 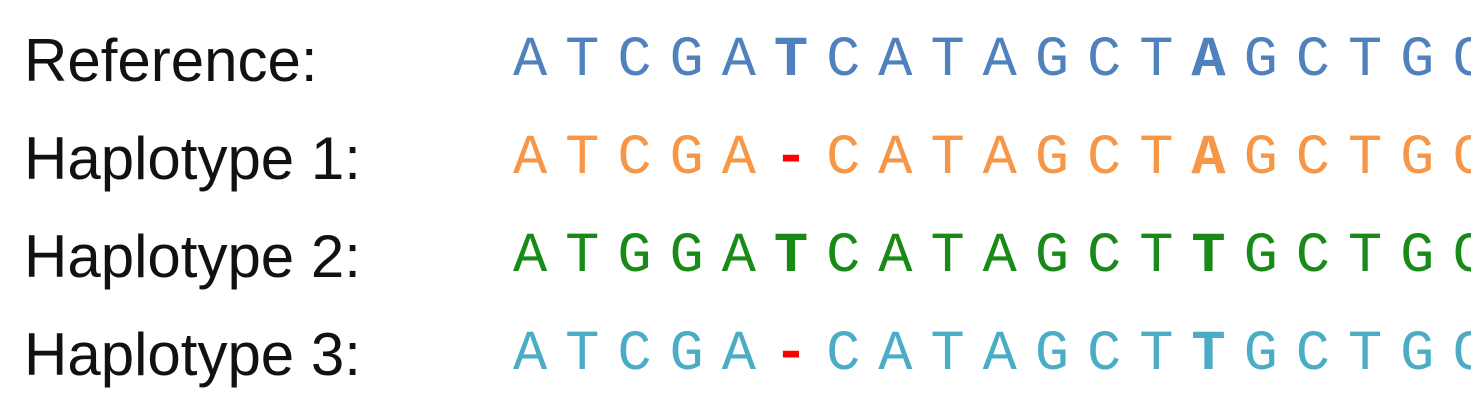 I want to click on row-label-reference: Reference:, so click(x=171, y=60).